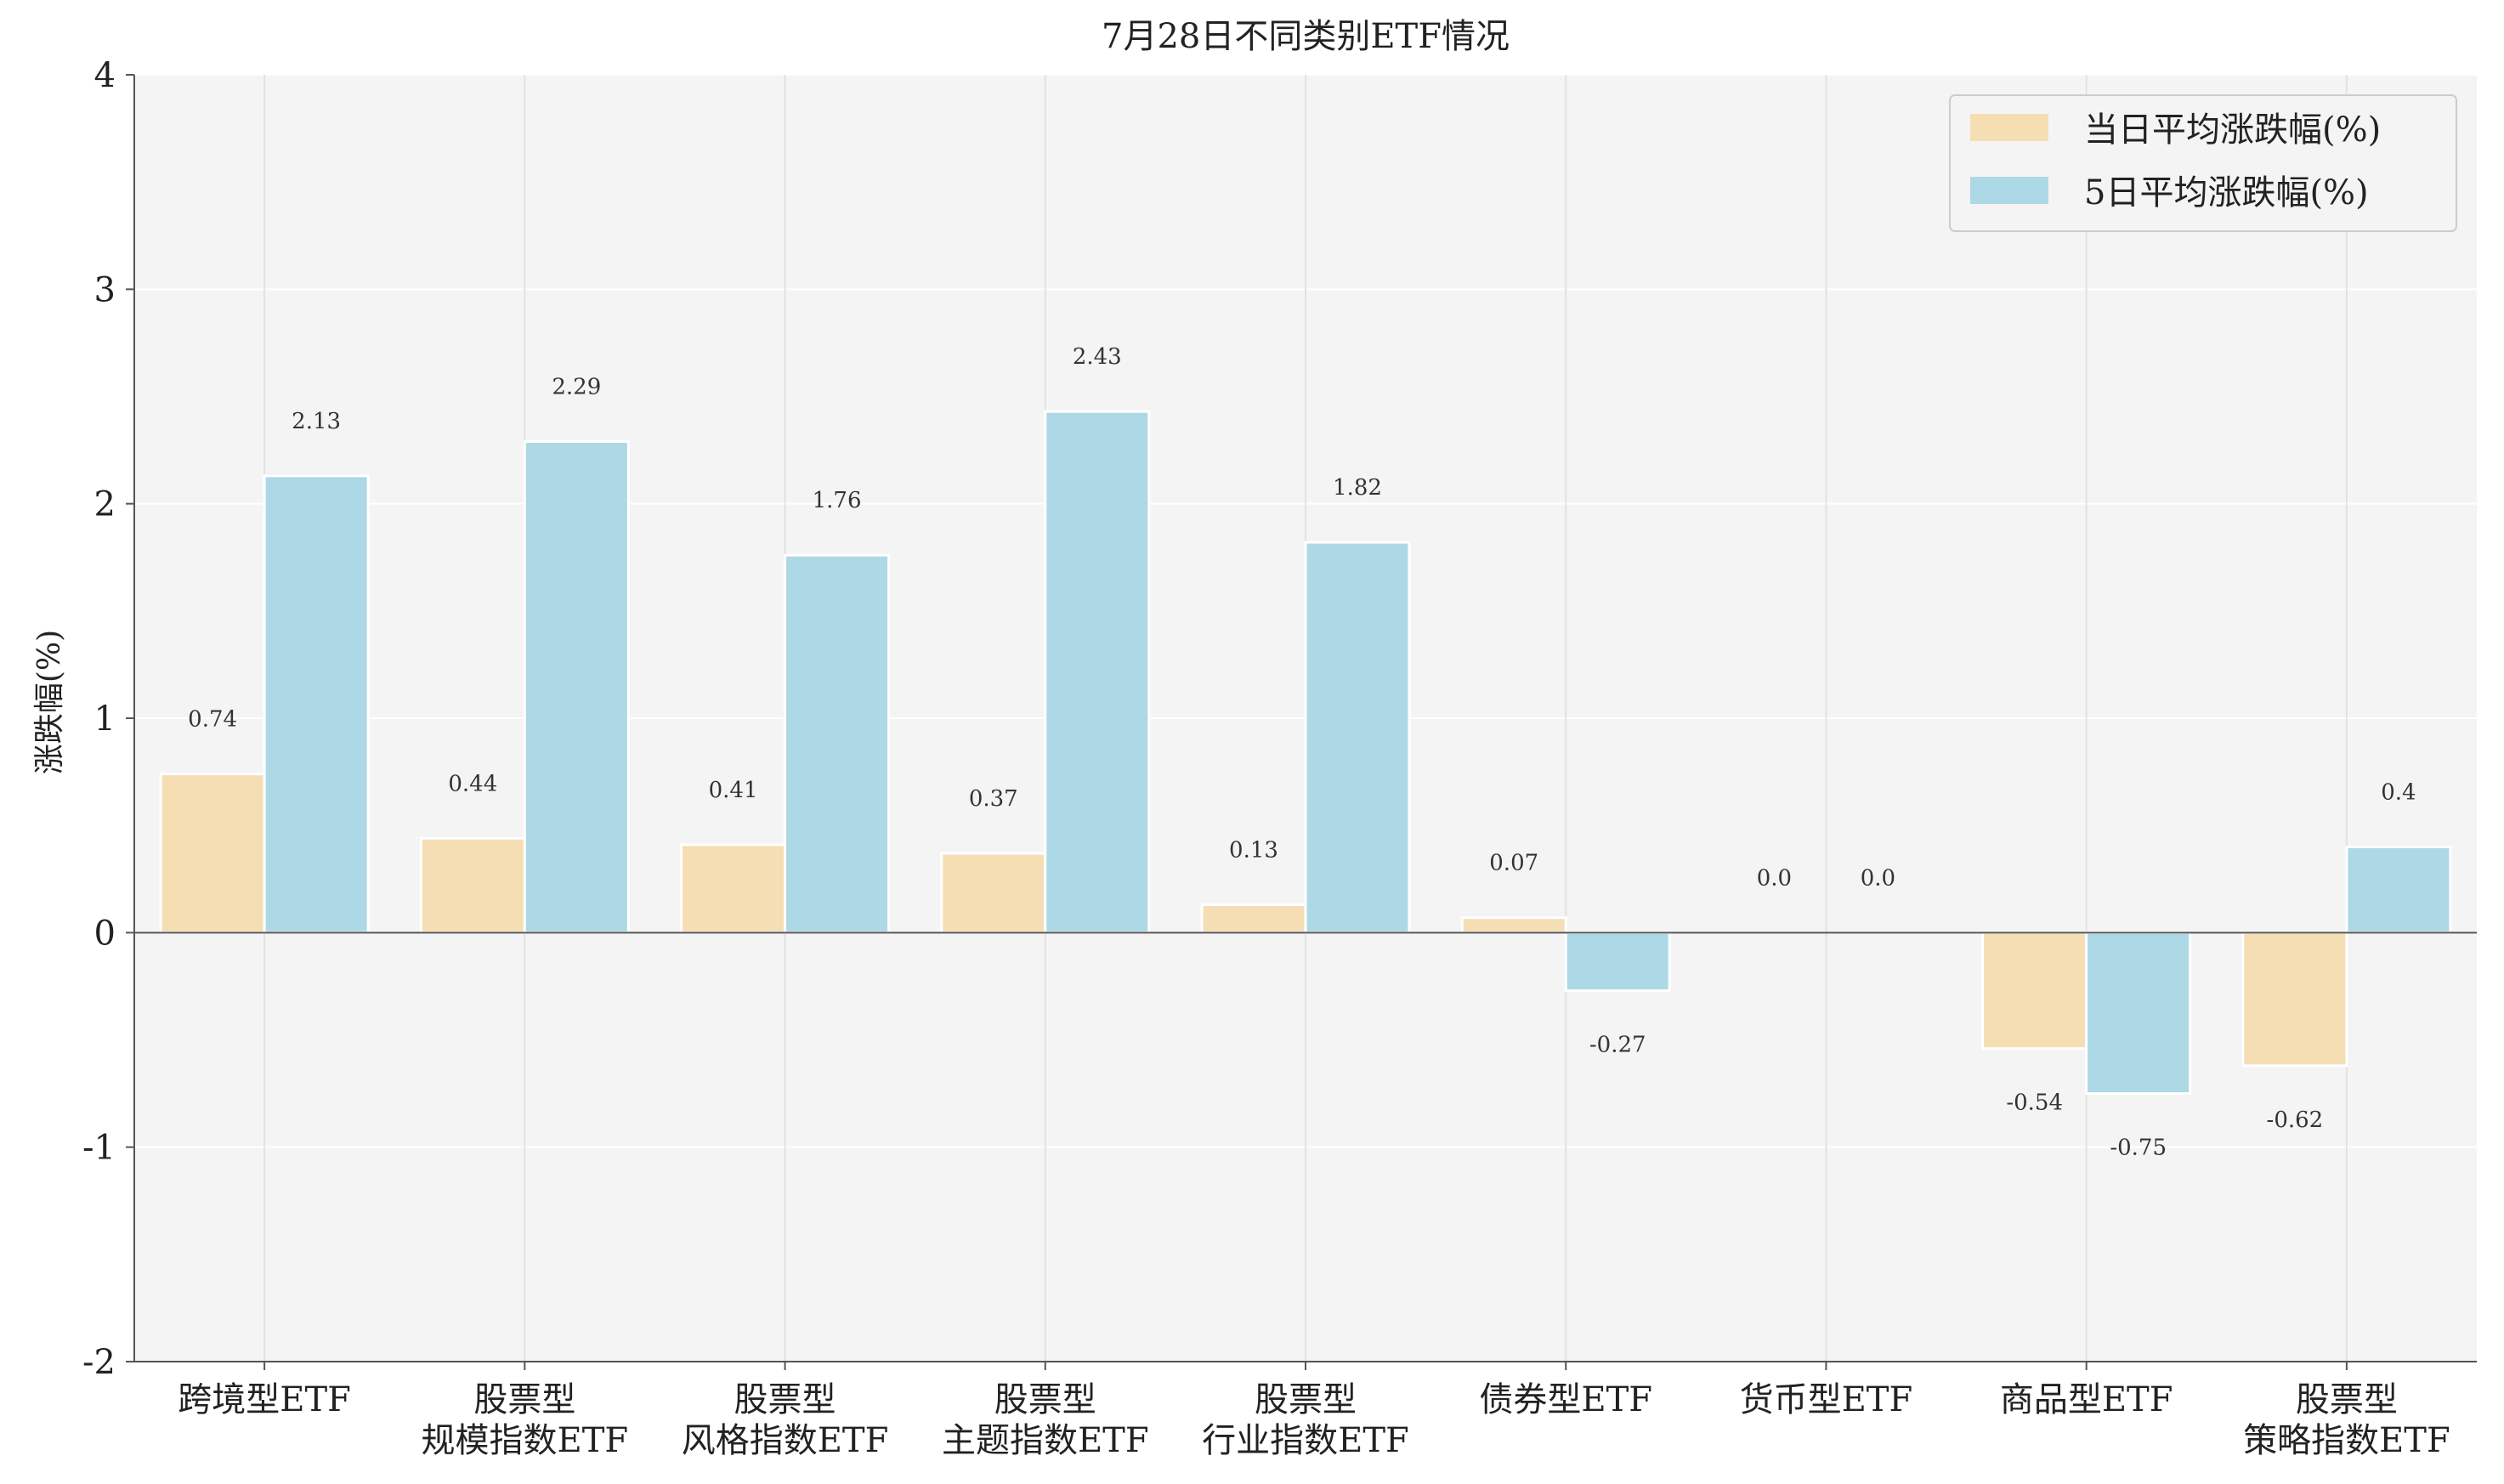 The width and height of the screenshot is (2504, 1484). I want to click on y-ticks: -2 -1 0 1 2 3 4, so click(108, 719).